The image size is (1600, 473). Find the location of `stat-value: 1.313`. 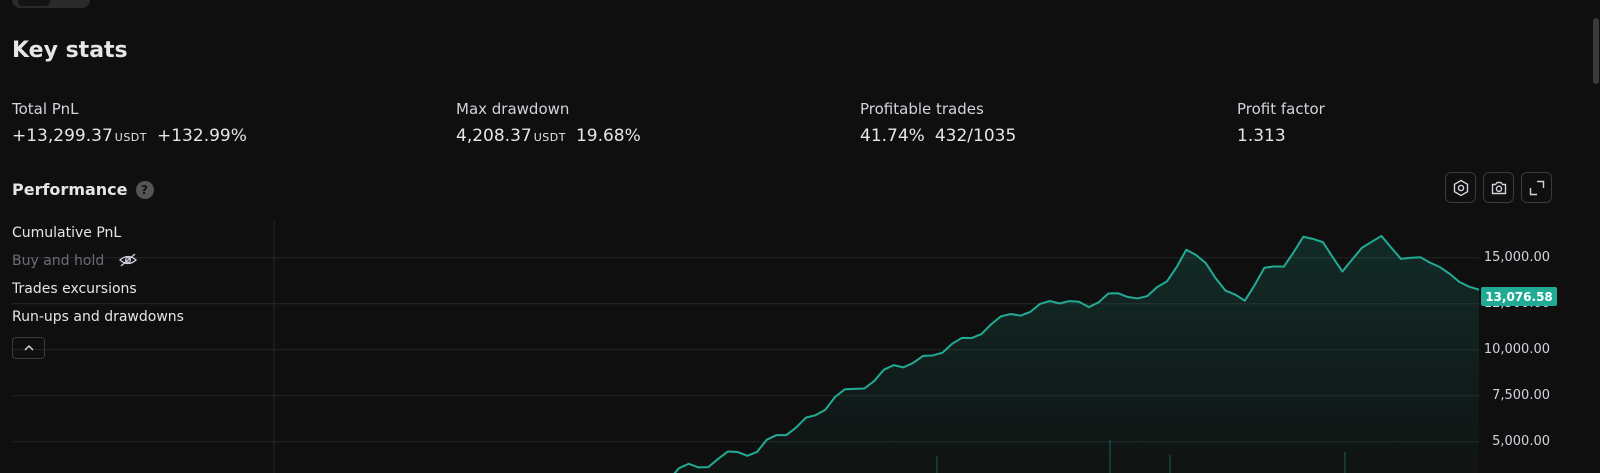

stat-value: 1.313 is located at coordinates (1281, 136).